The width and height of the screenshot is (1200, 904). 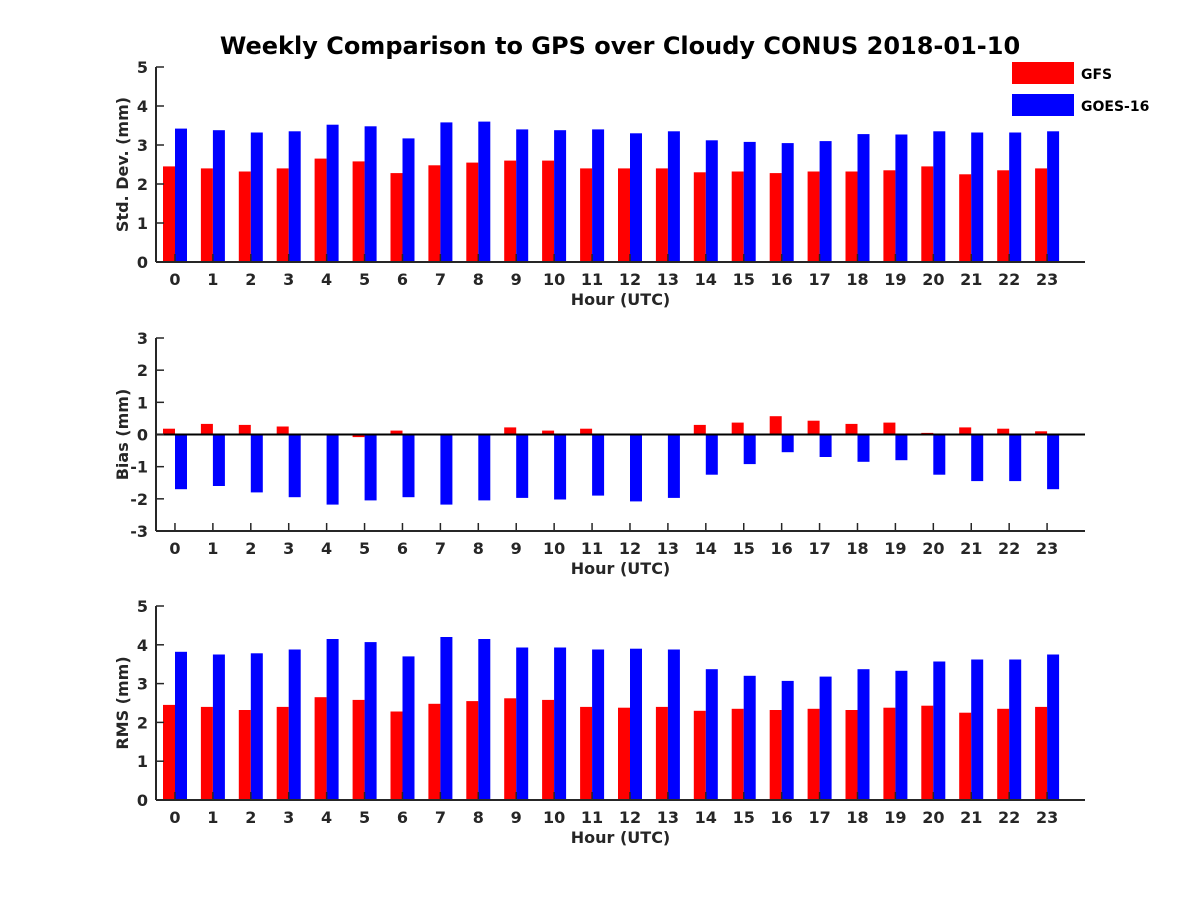 I want to click on y-tick-label: 0, so click(x=142, y=262).